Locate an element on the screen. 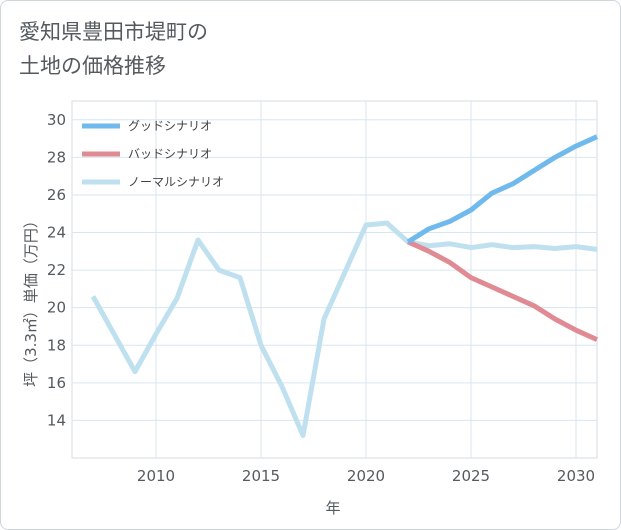  chart-title-line-2: 土地の価格推移 is located at coordinates (92, 66).